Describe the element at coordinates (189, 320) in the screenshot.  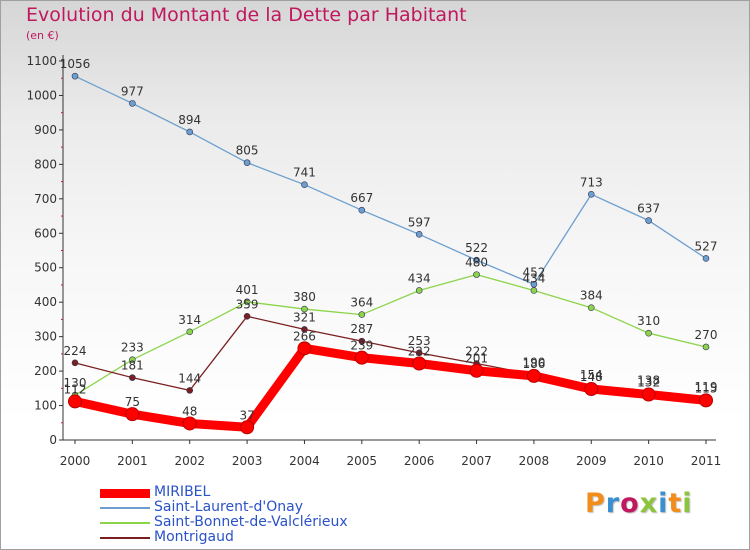
I see `data-label: 314` at that location.